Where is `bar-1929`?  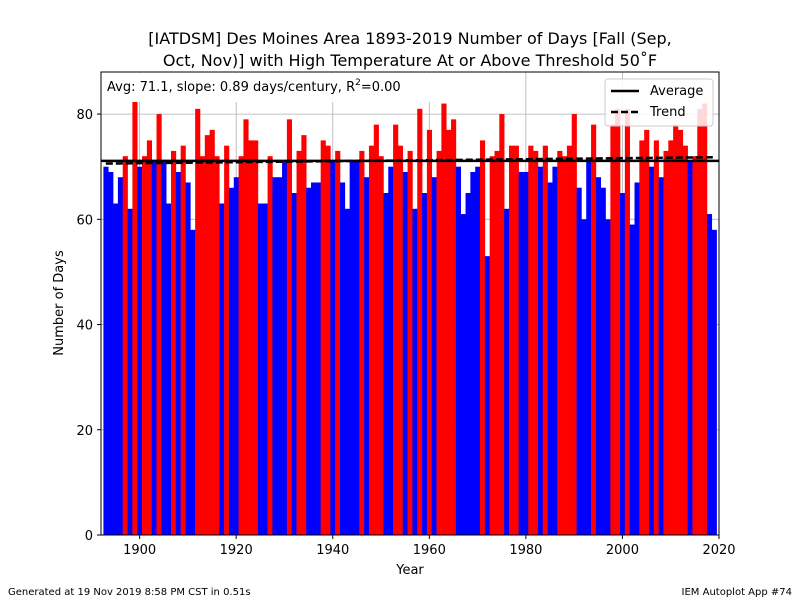
bar-1929 is located at coordinates (280, 356).